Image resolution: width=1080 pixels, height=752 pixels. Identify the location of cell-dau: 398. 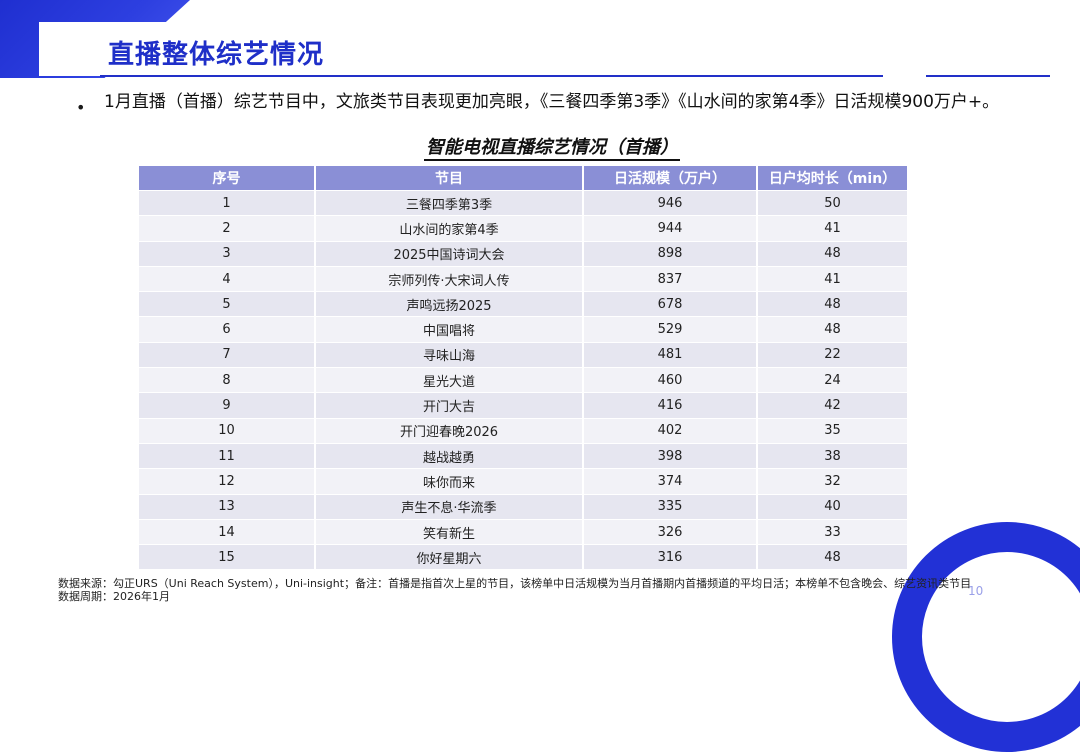
(670, 455).